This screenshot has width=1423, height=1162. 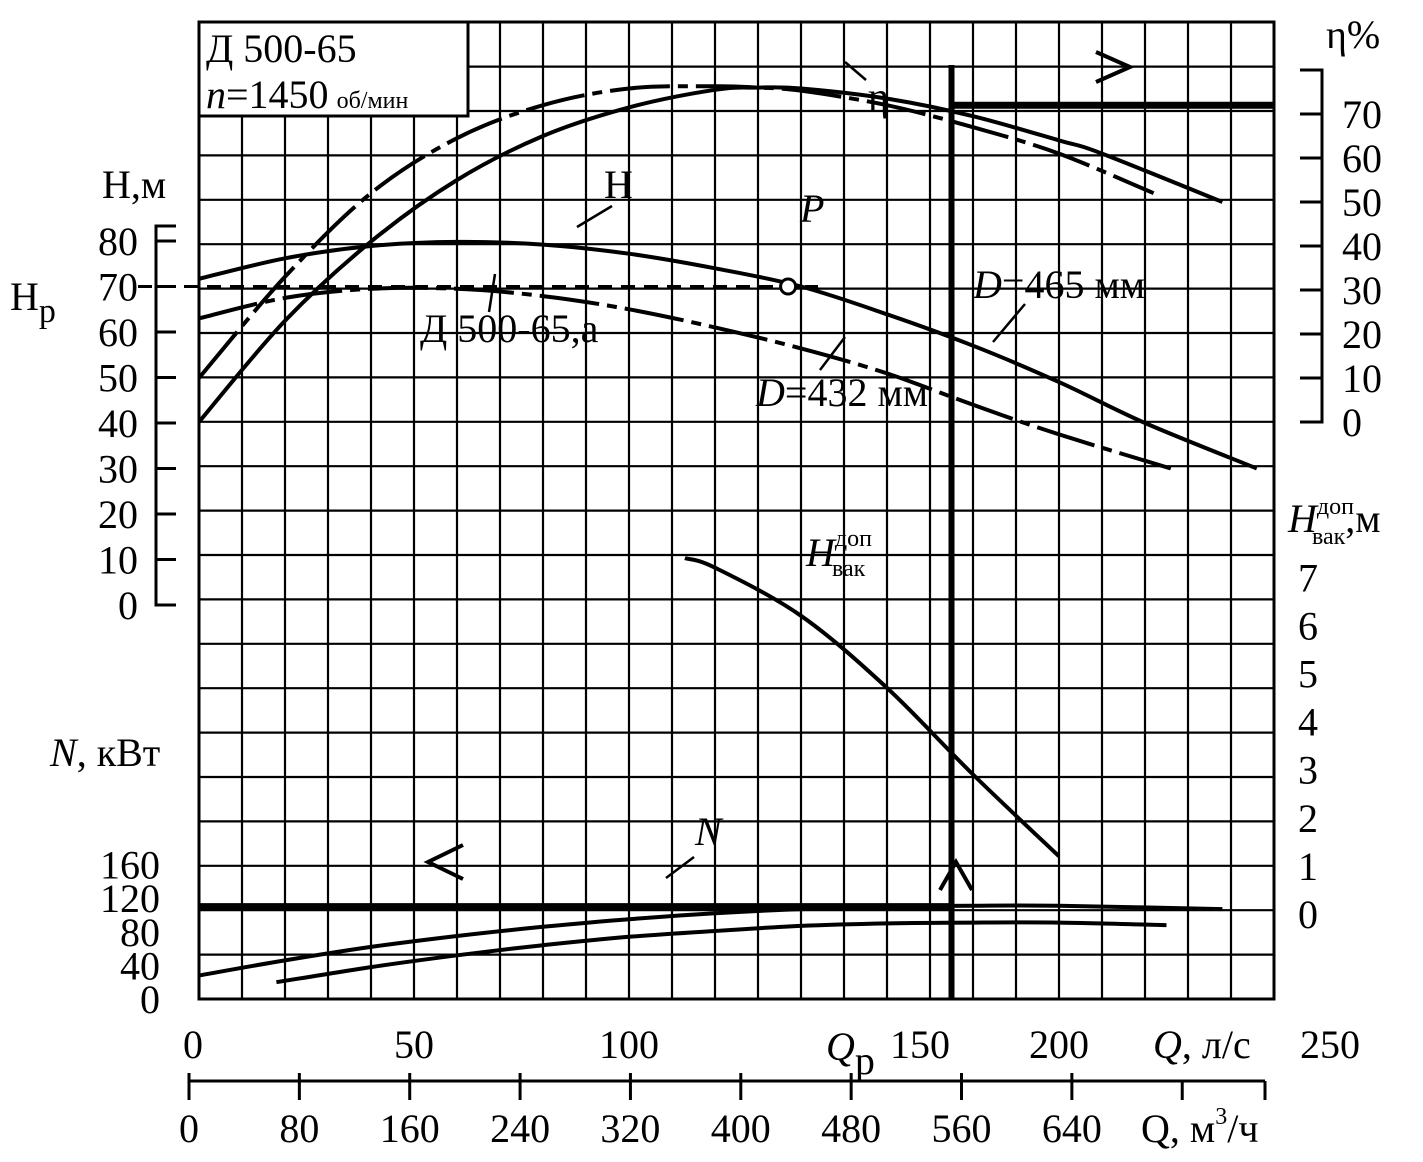 I want to click on label-operating-point: P, so click(x=811, y=208).